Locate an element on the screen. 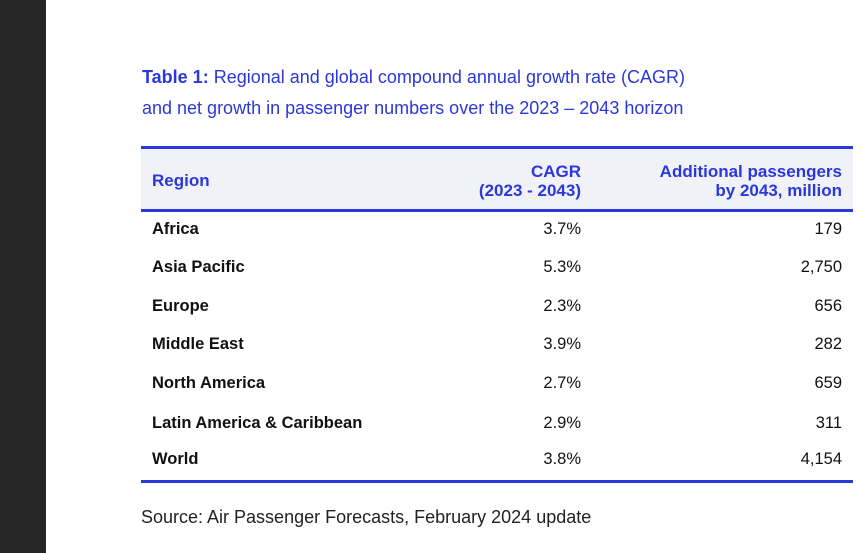  cell-cagr: 2.9% is located at coordinates (562, 423).